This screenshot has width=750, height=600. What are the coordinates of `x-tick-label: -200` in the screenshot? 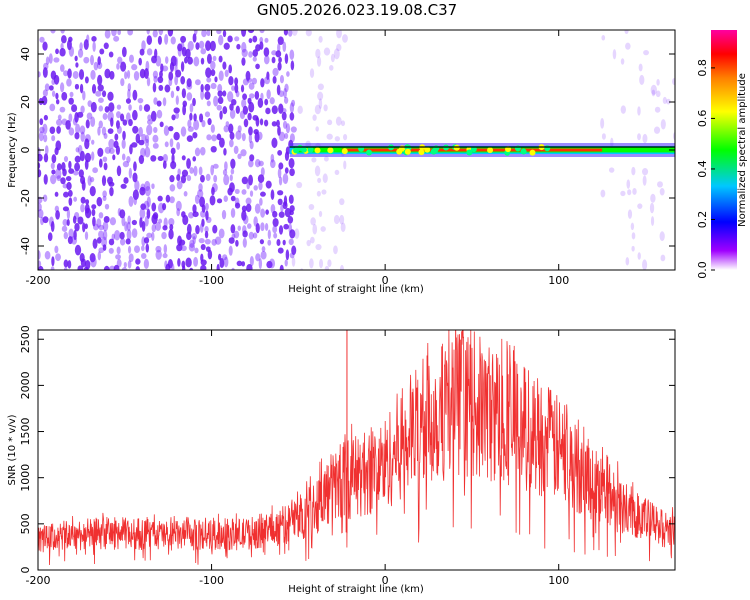 It's located at (38, 280).